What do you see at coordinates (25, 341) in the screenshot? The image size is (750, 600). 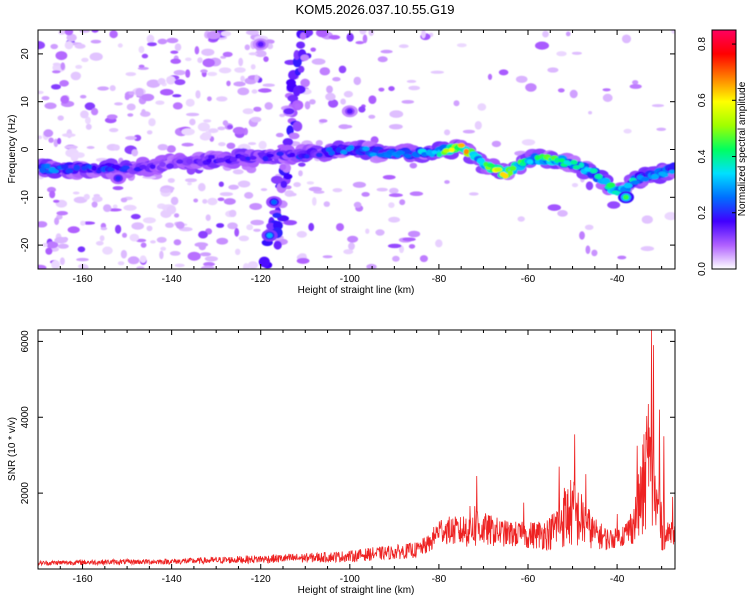 I see `y-tick-label: 6000` at bounding box center [25, 341].